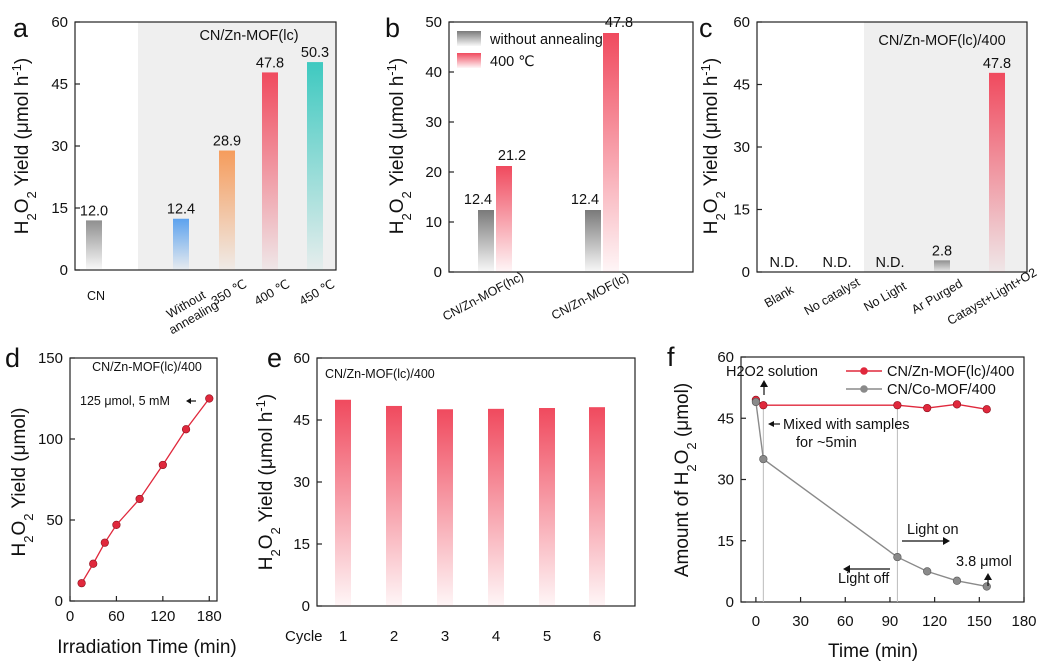 Image resolution: width=1061 pixels, height=671 pixels. Describe the element at coordinates (950, 372) in the screenshot. I see `legend-label: CN/Zn-MOF(lc)/400` at that location.